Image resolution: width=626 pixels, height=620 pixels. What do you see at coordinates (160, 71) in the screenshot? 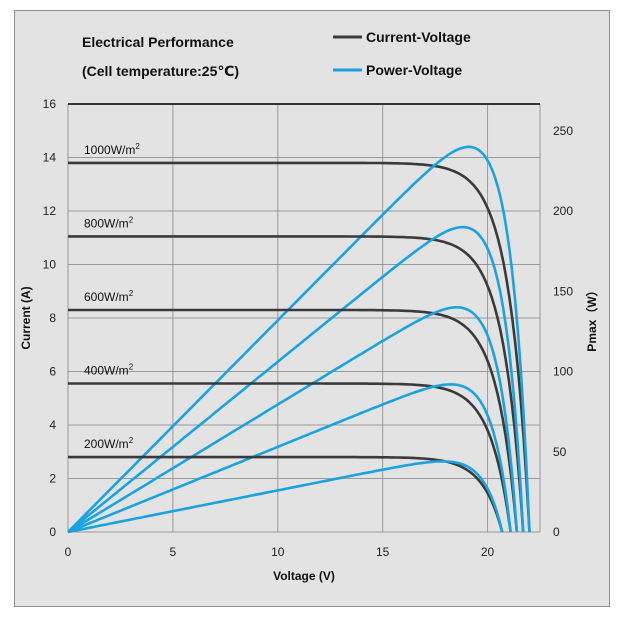
I see `chart-subtitle: (Cell temperature:25℃)` at bounding box center [160, 71].